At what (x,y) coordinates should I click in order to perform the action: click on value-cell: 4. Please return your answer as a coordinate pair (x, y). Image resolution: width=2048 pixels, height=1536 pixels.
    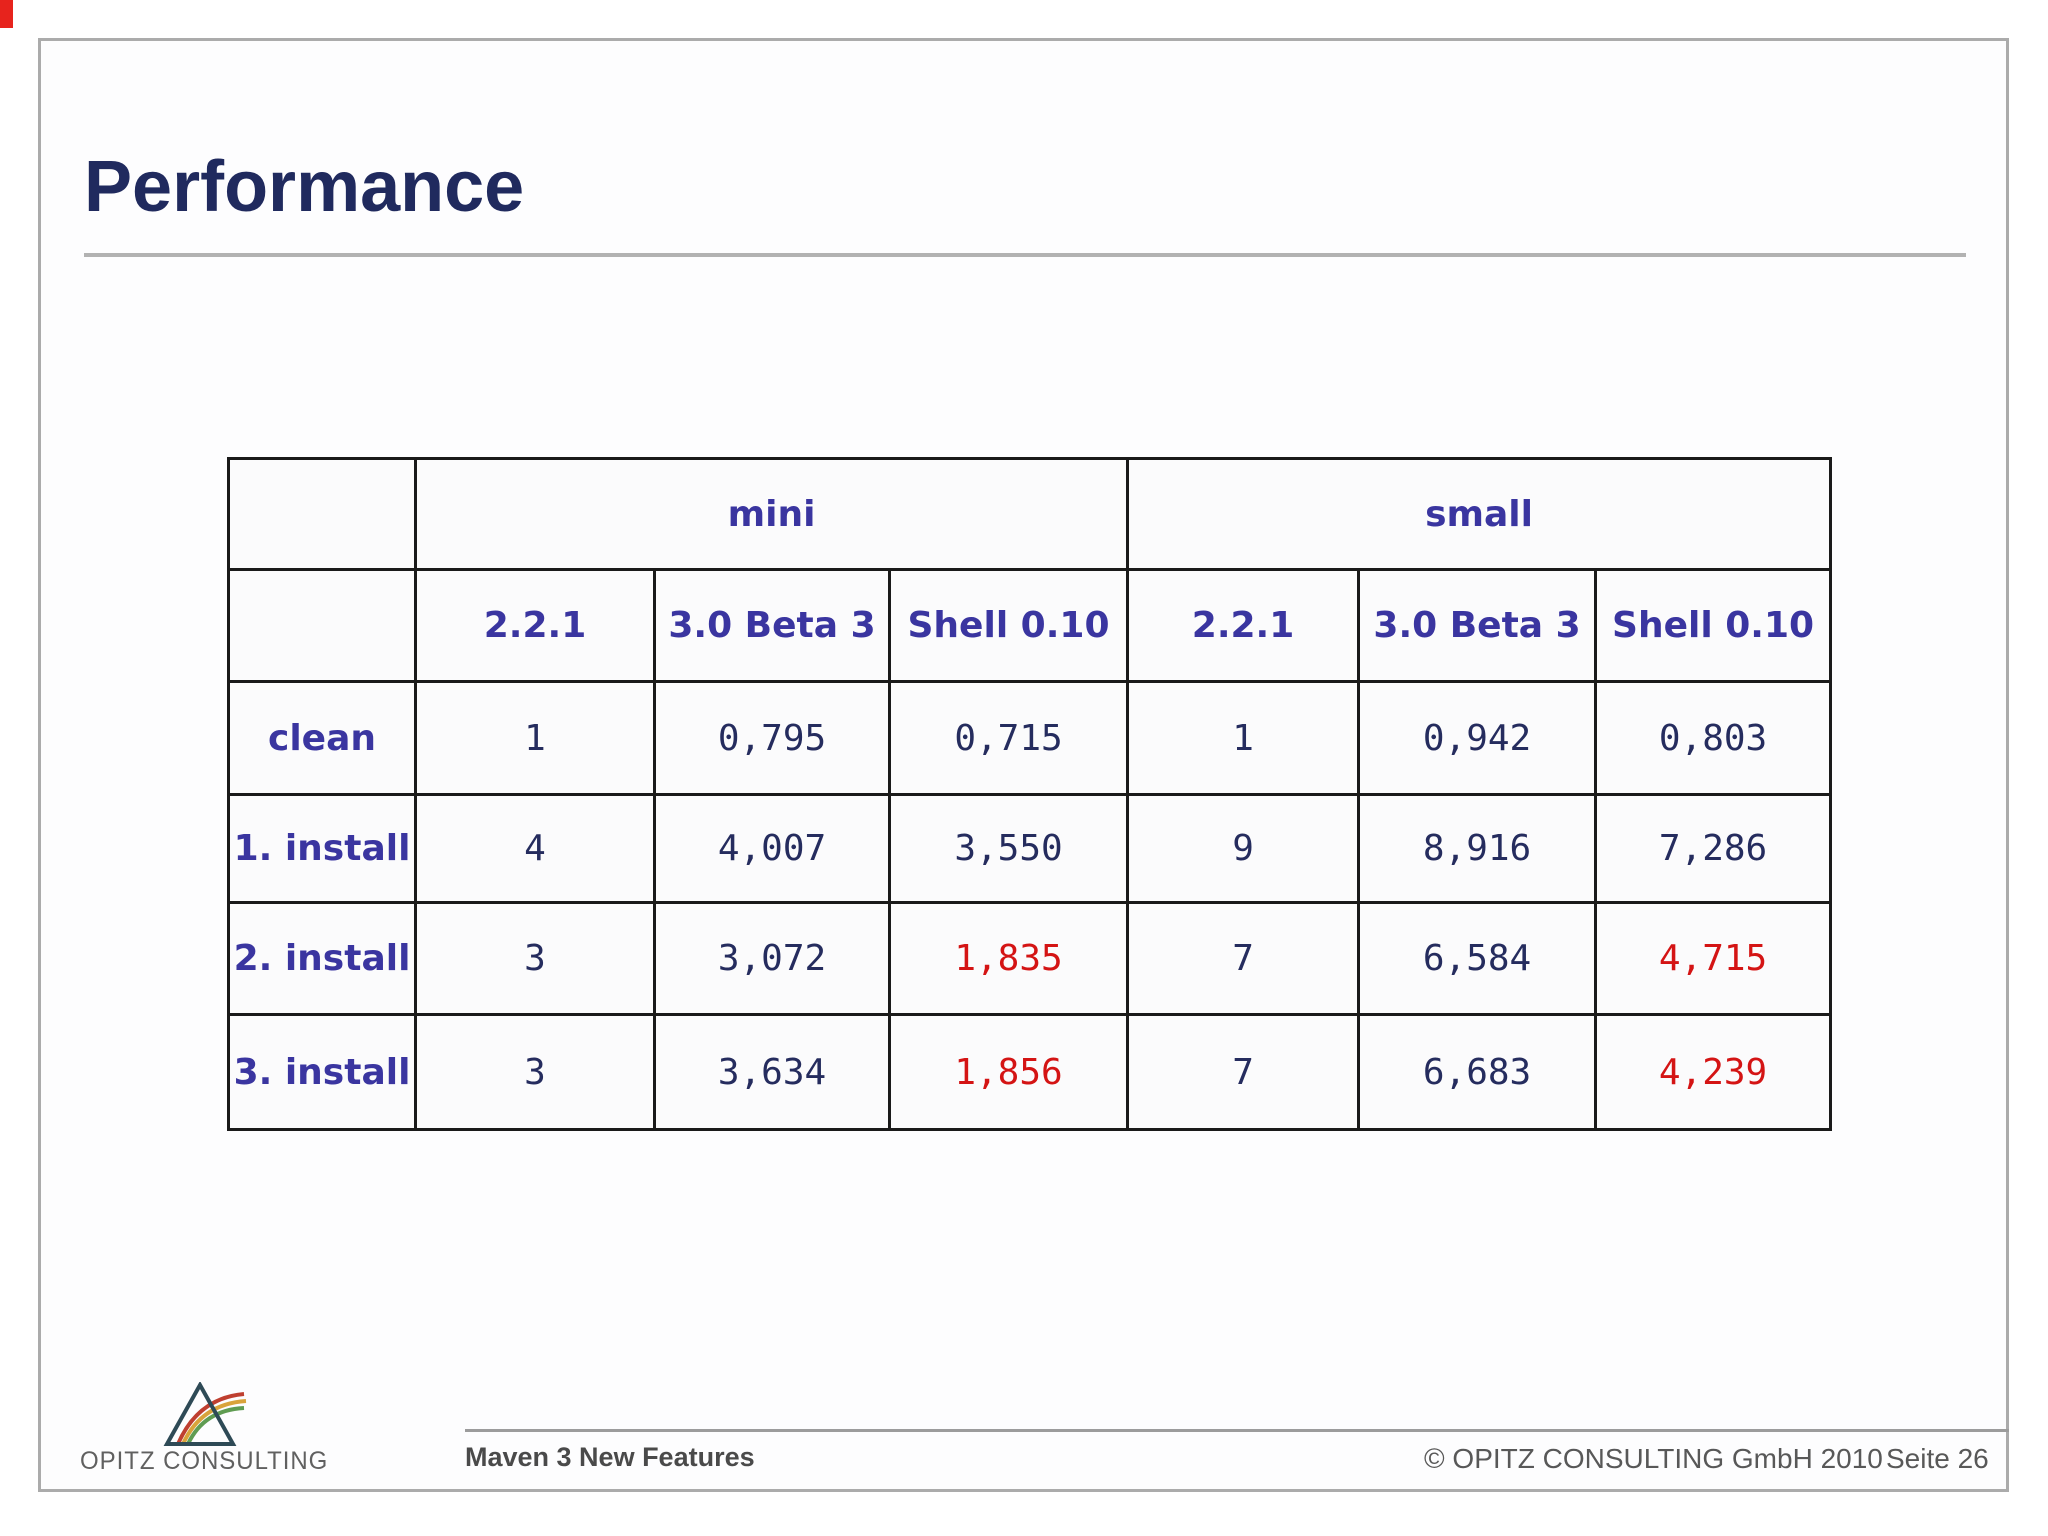
    Looking at the image, I should click on (535, 848).